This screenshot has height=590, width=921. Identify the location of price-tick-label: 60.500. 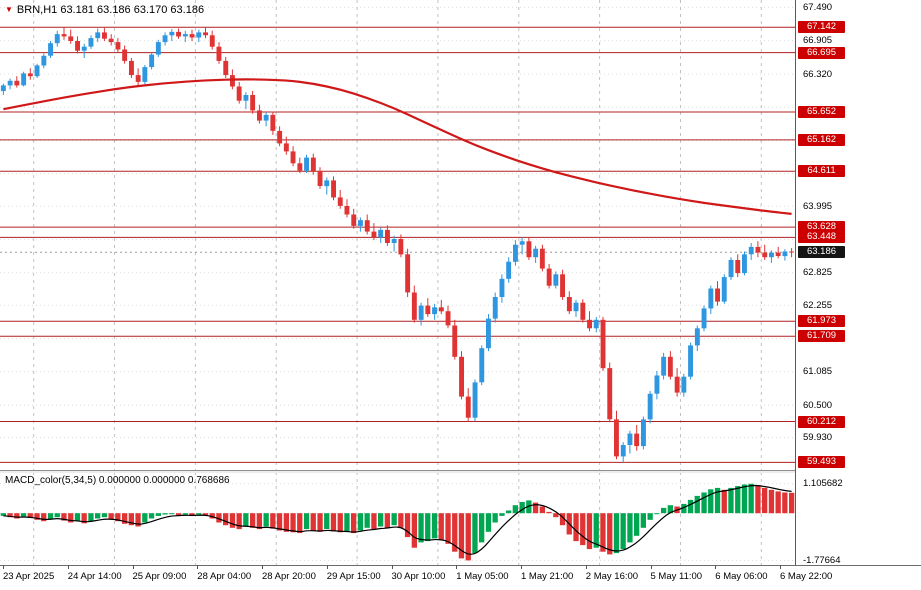
(818, 405).